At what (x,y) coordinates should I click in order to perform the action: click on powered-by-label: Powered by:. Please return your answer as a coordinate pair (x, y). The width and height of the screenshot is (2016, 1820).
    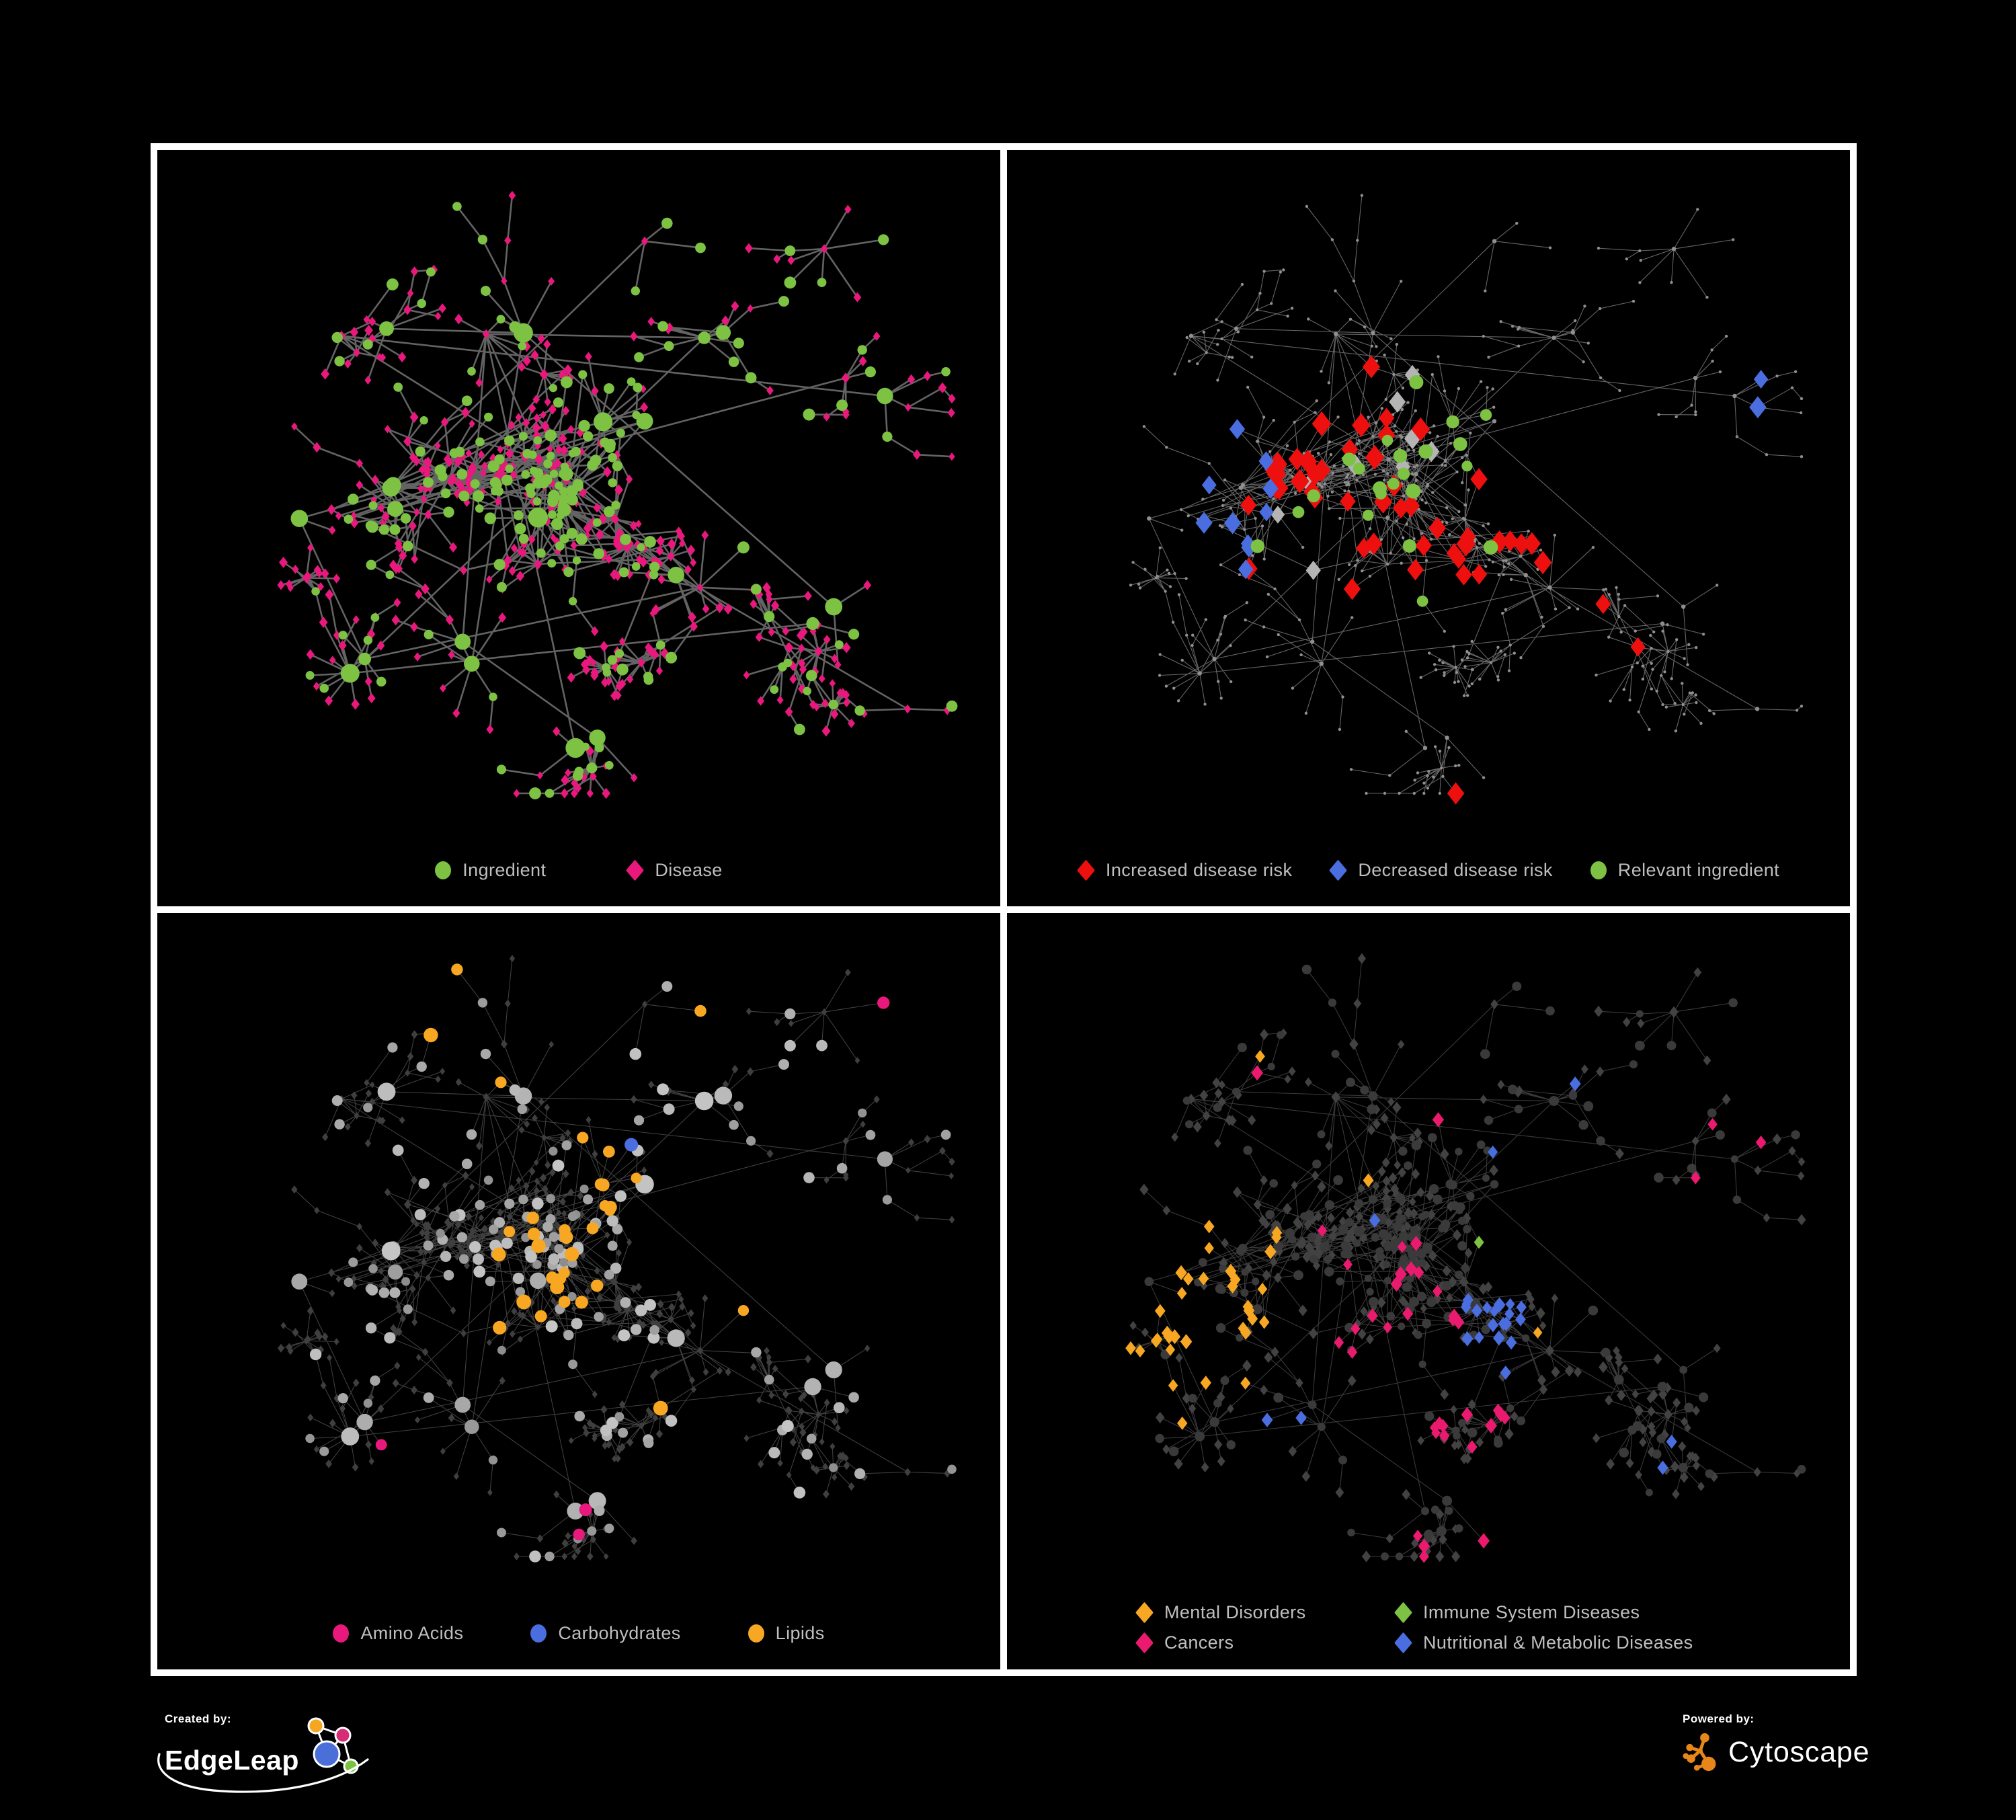
    Looking at the image, I should click on (1719, 1718).